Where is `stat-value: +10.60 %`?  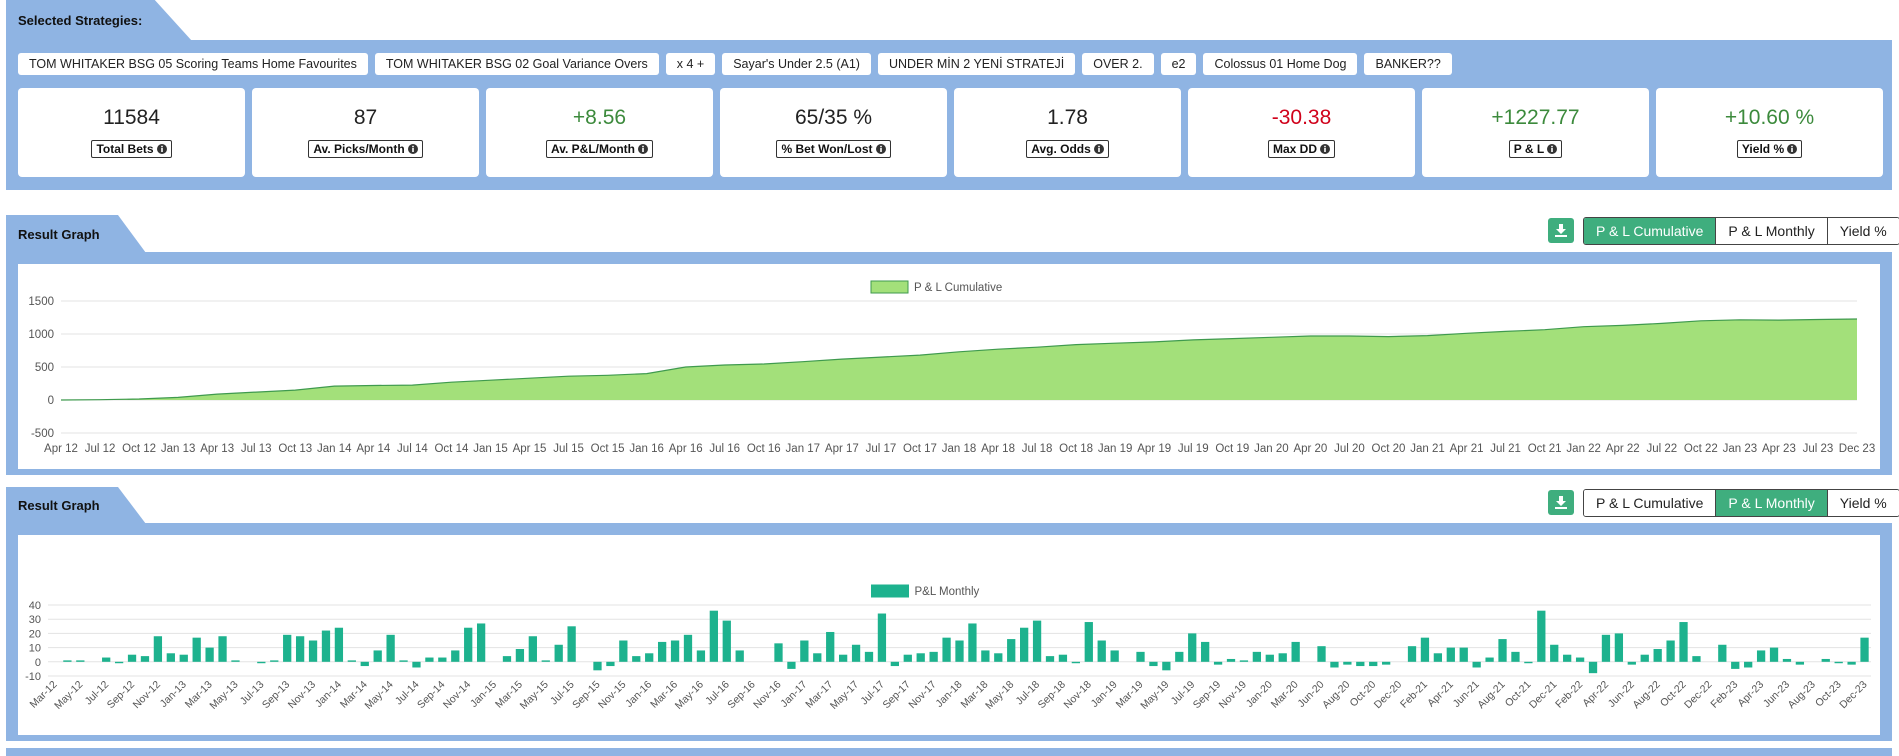 stat-value: +10.60 % is located at coordinates (1769, 117).